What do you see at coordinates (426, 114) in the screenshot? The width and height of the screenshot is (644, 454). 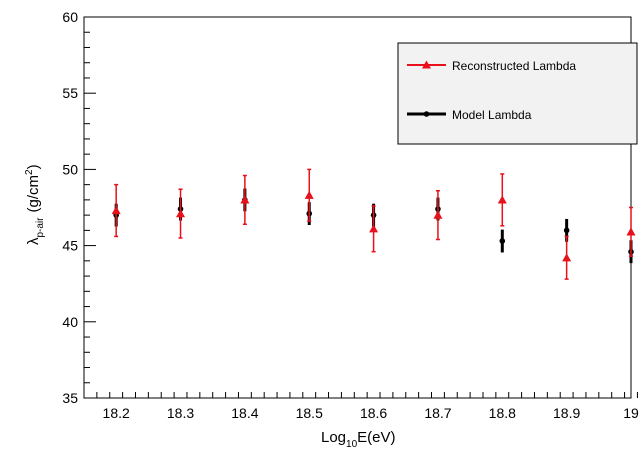 I see `legend-marker-model` at bounding box center [426, 114].